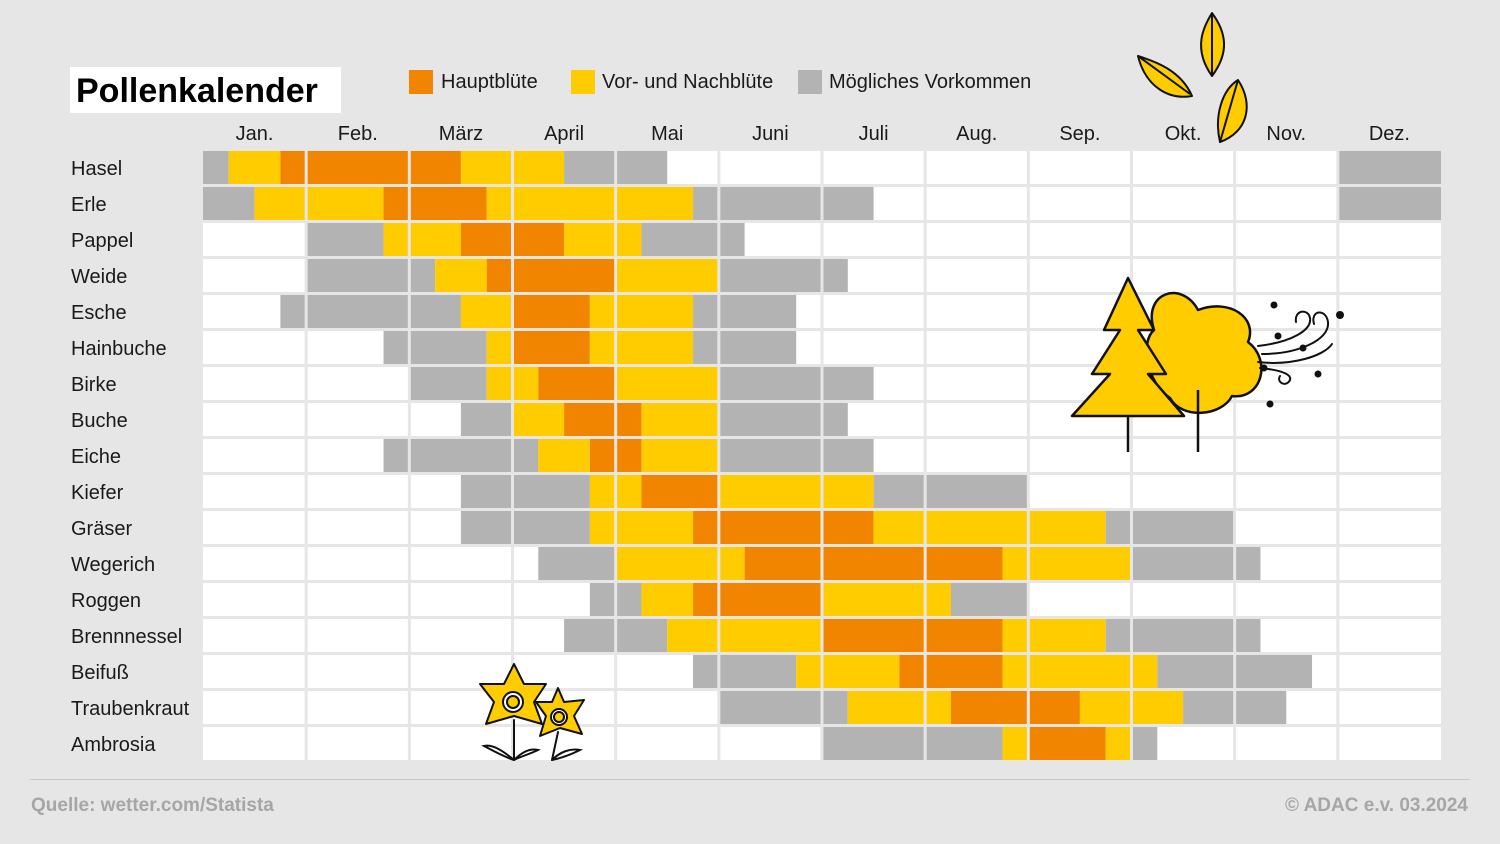 This screenshot has width=1500, height=844. I want to click on plant-label: Wegerich, so click(113, 565).